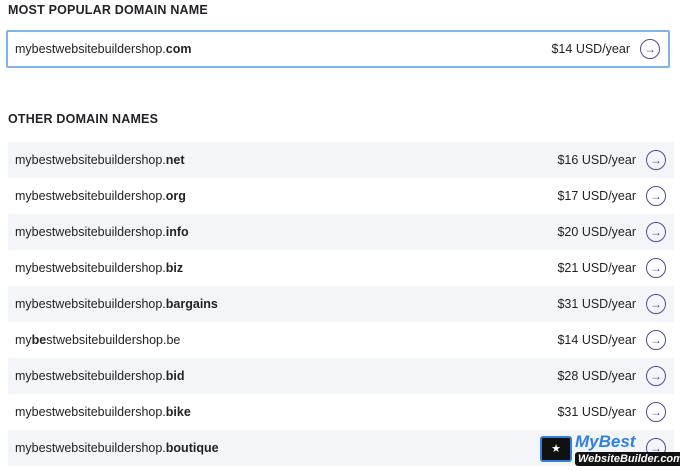 This screenshot has height=471, width=680. I want to click on domain-bold: boutique, so click(192, 448).